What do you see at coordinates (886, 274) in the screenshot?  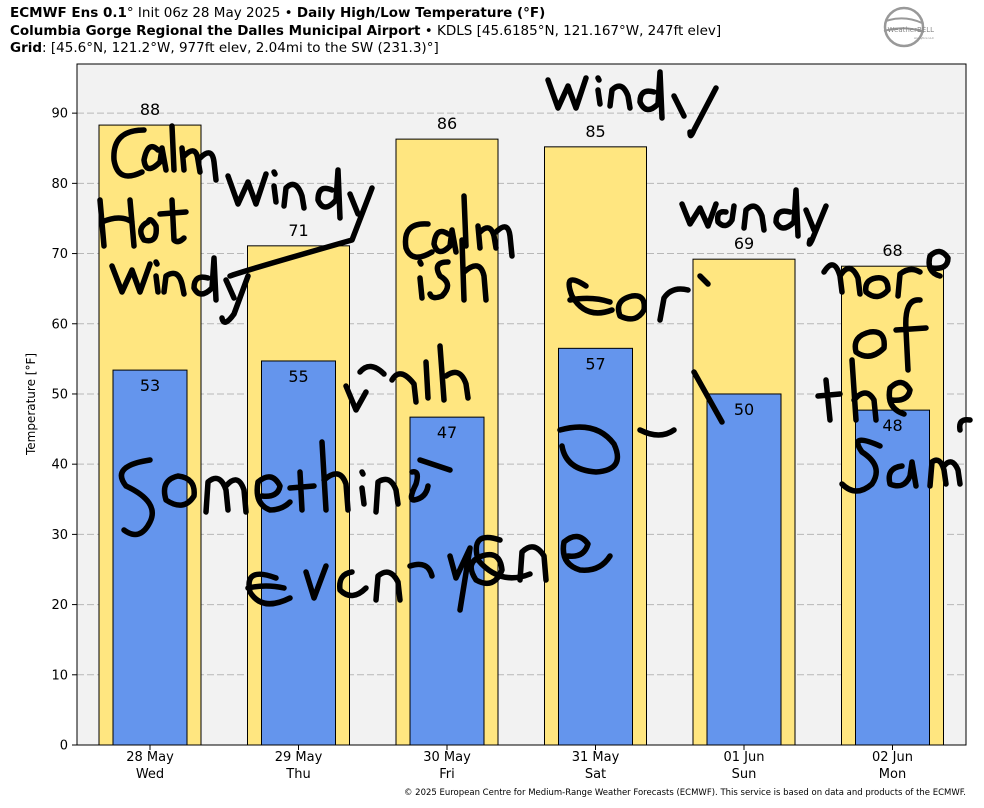 I see `scribble-more` at bounding box center [886, 274].